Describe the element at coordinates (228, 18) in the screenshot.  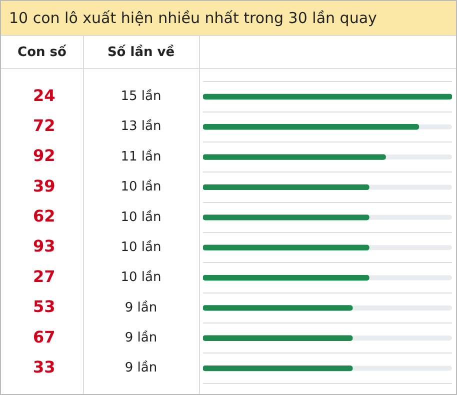
I see `chart-title: 10 con lô xuất hiện nhiều nhất trong 30 lần quay` at that location.